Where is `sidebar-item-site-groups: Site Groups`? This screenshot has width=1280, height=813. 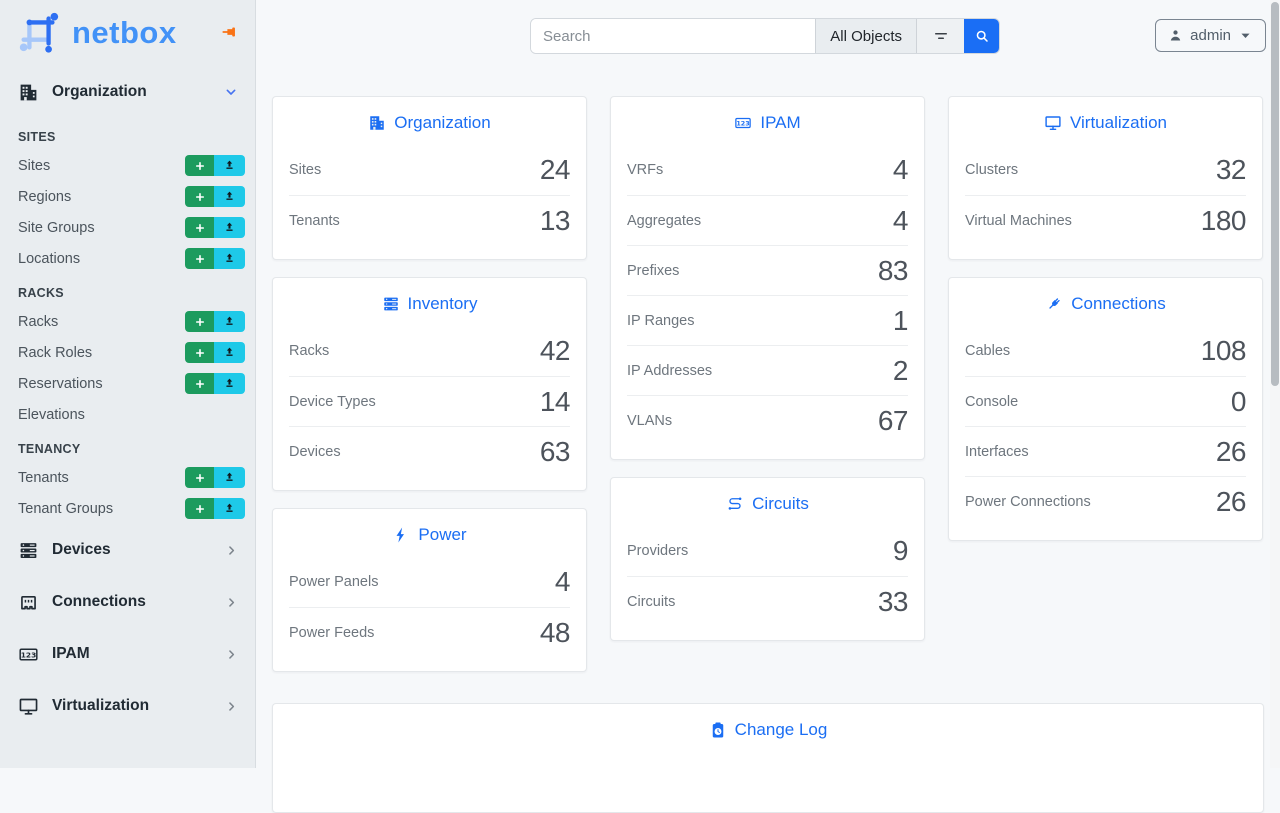
sidebar-item-site-groups: Site Groups is located at coordinates (127, 227).